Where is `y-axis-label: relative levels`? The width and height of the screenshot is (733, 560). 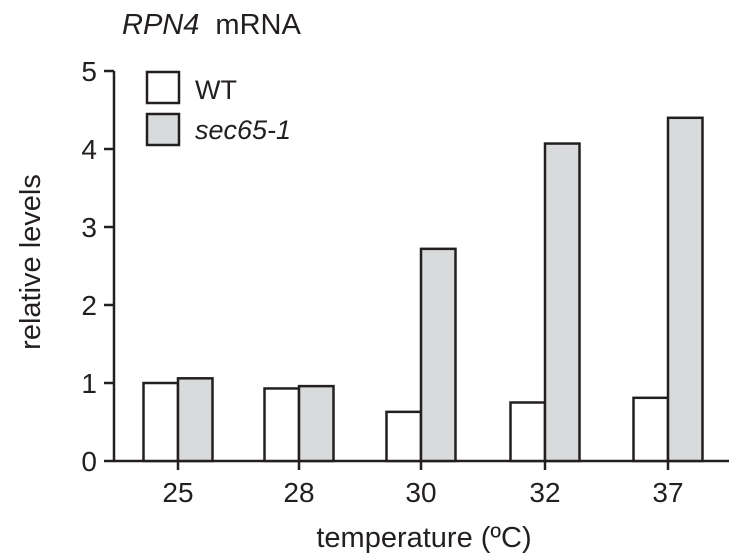 y-axis-label: relative levels is located at coordinates (31, 262).